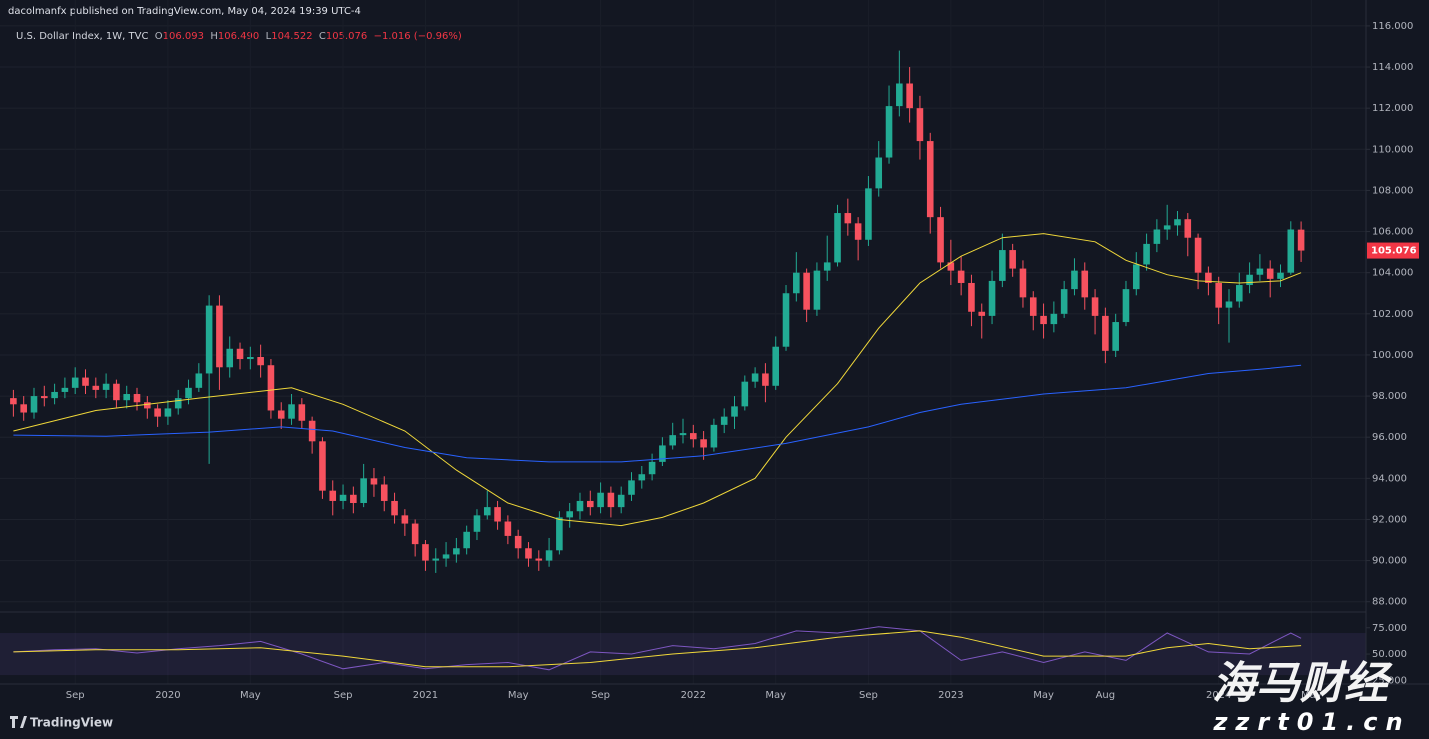  I want to click on last-price-label: 105.076, so click(1394, 251).